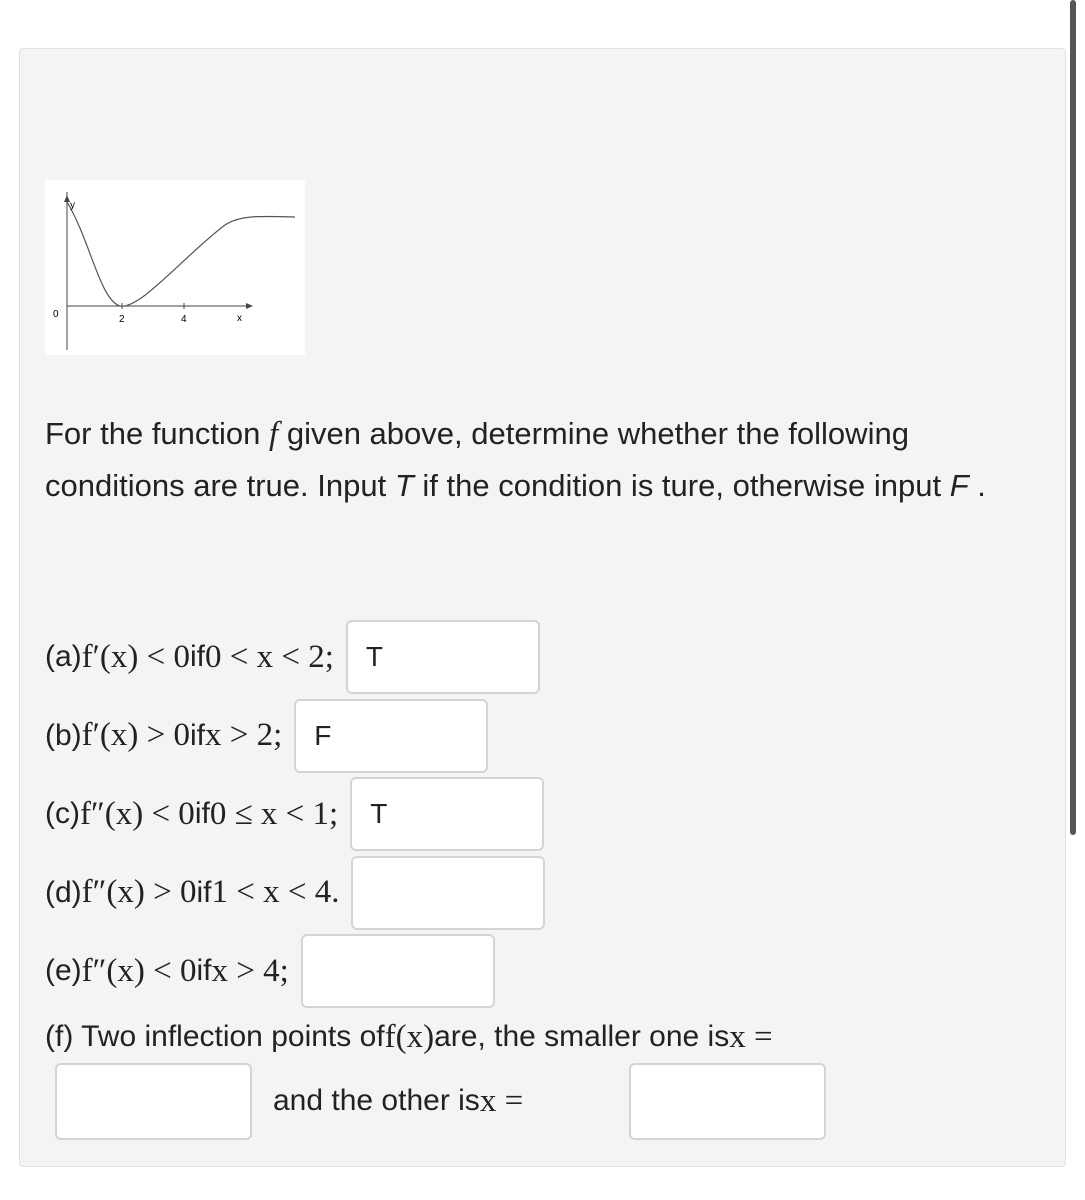 This screenshot has width=1085, height=1200. I want to click on origin-label: 0, so click(56, 314).